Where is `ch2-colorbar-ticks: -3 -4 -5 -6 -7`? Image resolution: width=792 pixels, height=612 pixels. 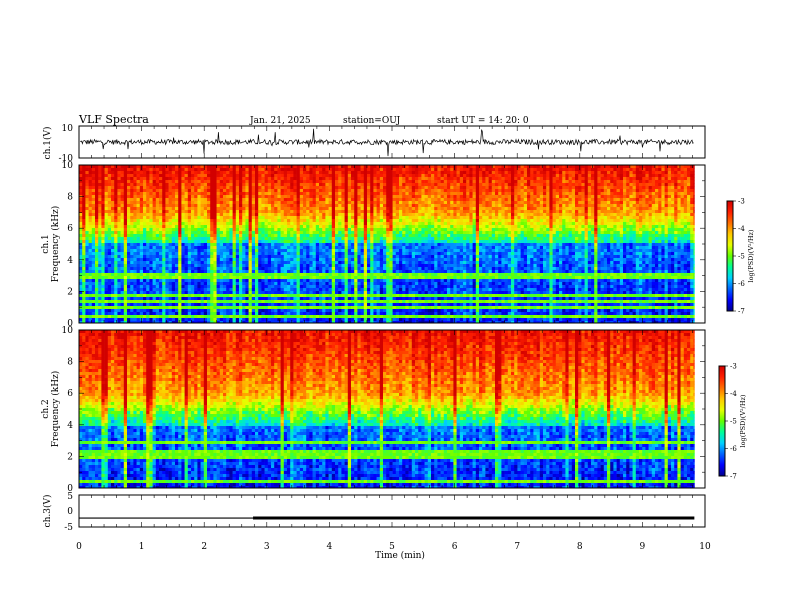 ch2-colorbar-ticks: -3 -4 -5 -6 -7 is located at coordinates (731, 422).